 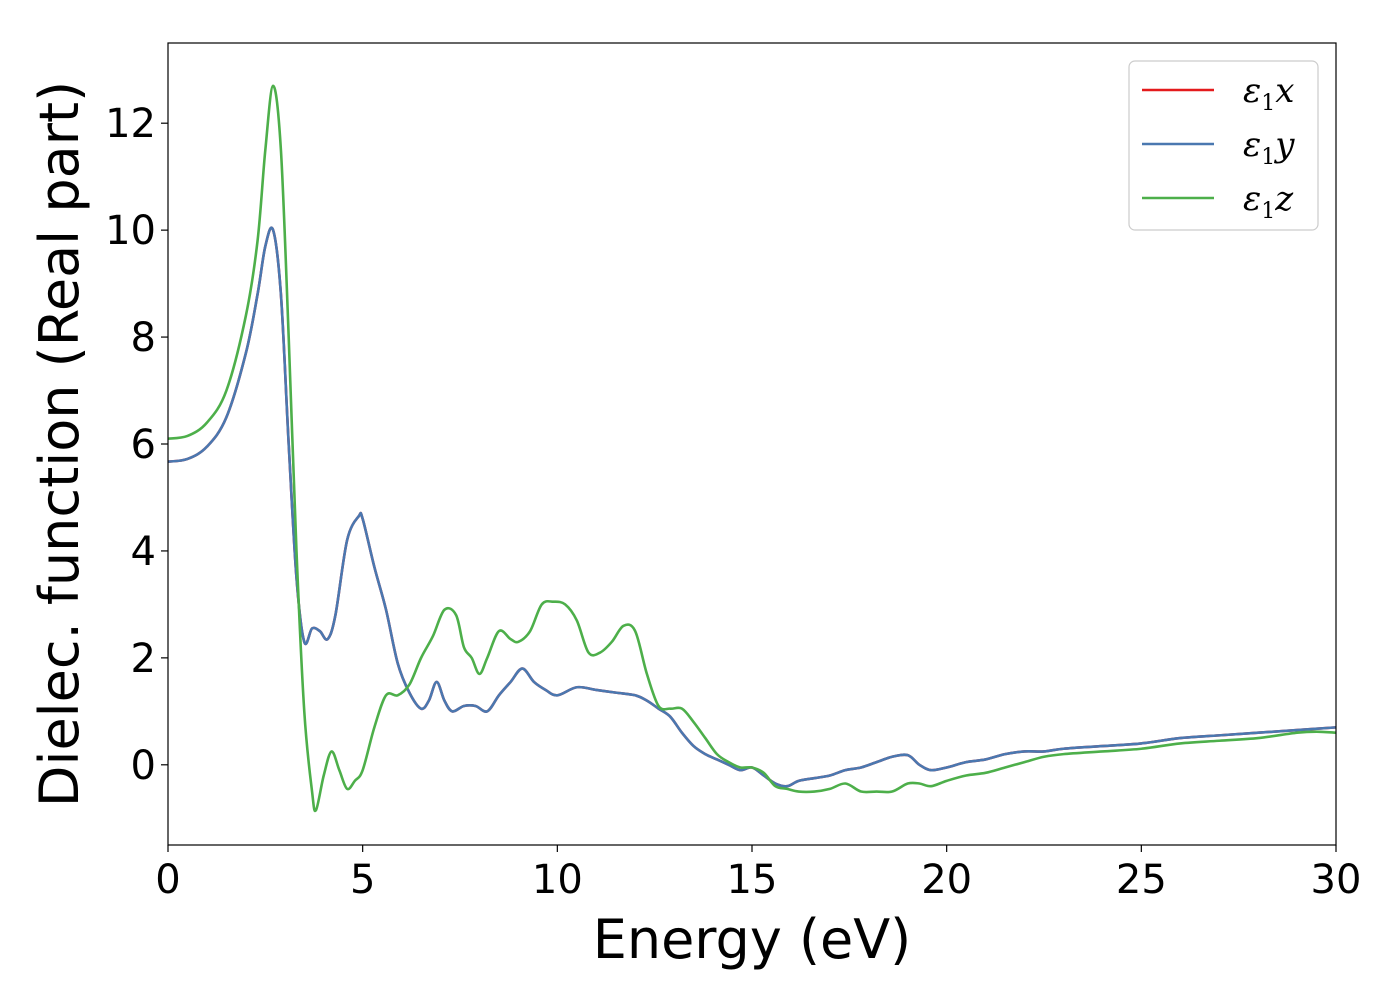 What do you see at coordinates (130, 231) in the screenshot?
I see `y-tick-label: 10` at bounding box center [130, 231].